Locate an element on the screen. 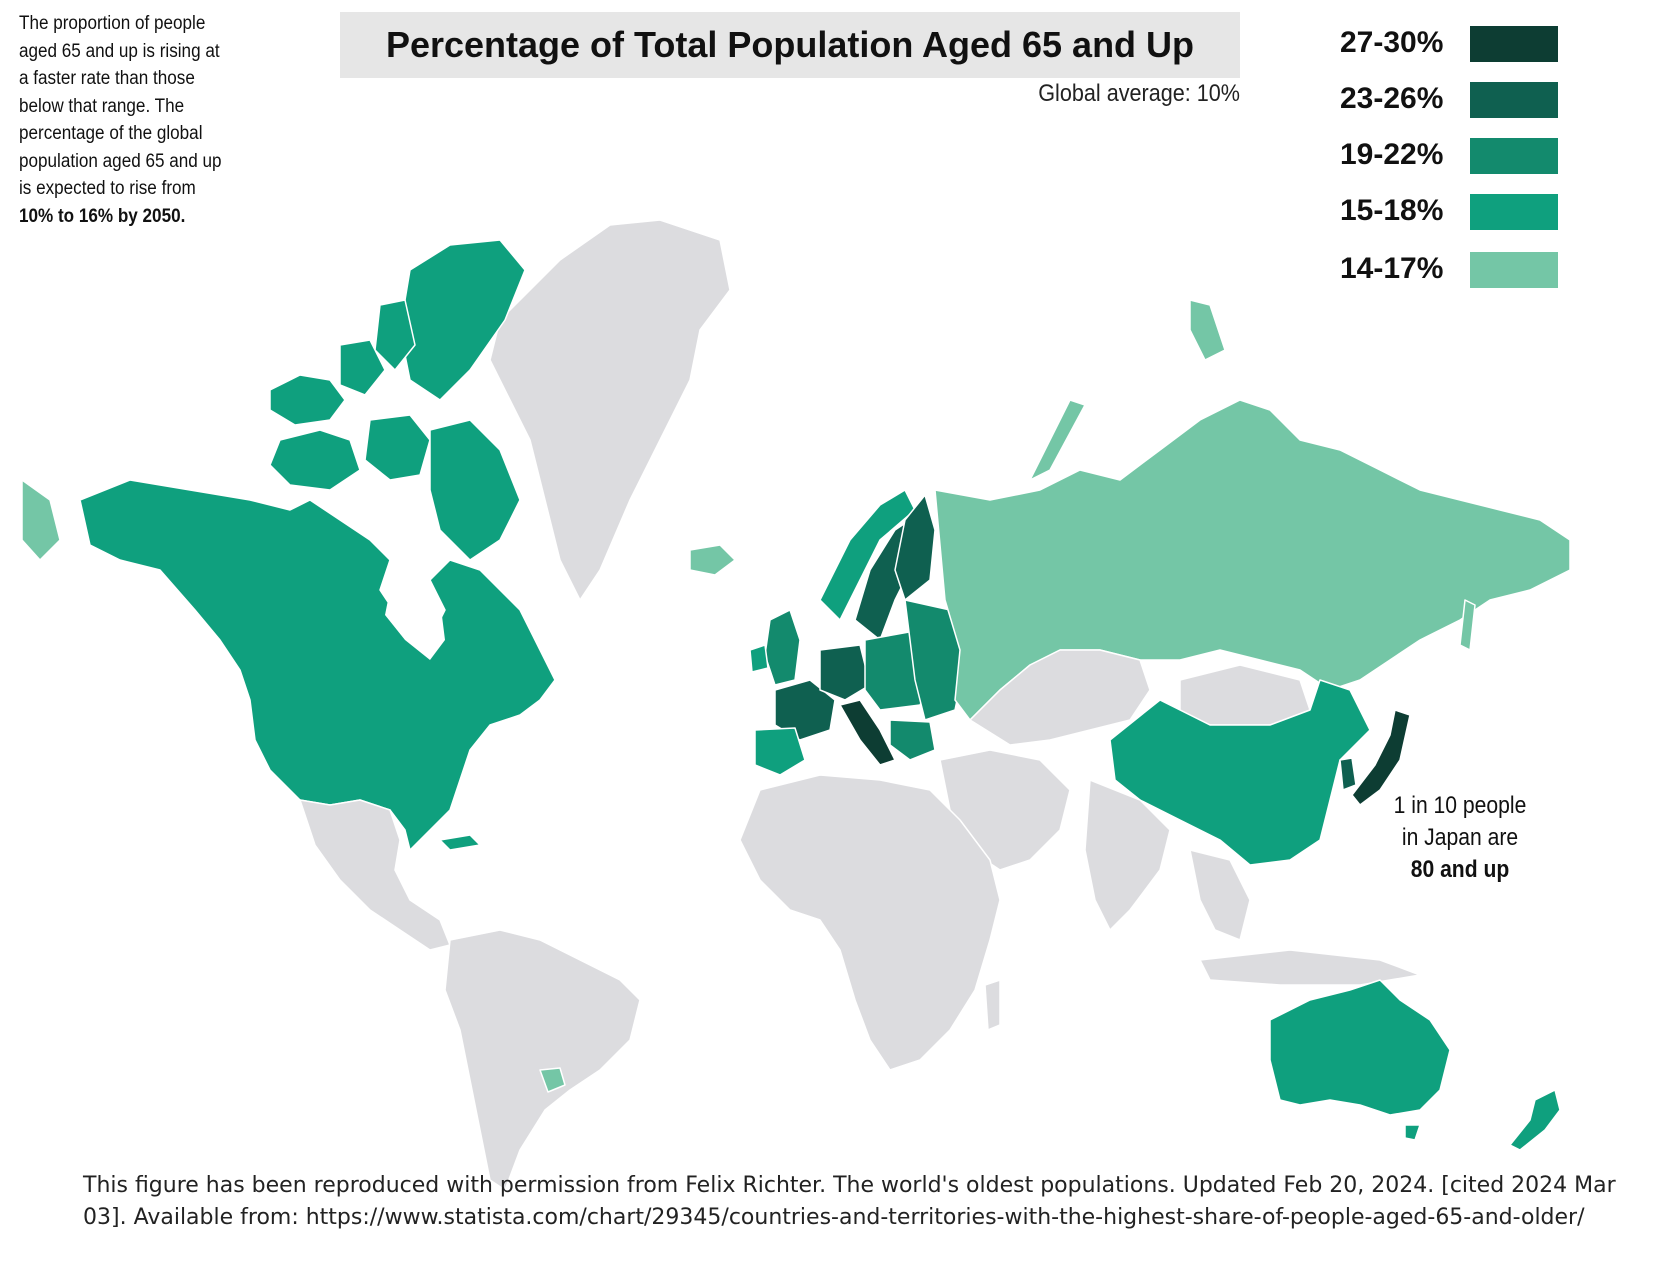 This screenshot has width=1654, height=1268. region-australia is located at coordinates (1360, 1047).